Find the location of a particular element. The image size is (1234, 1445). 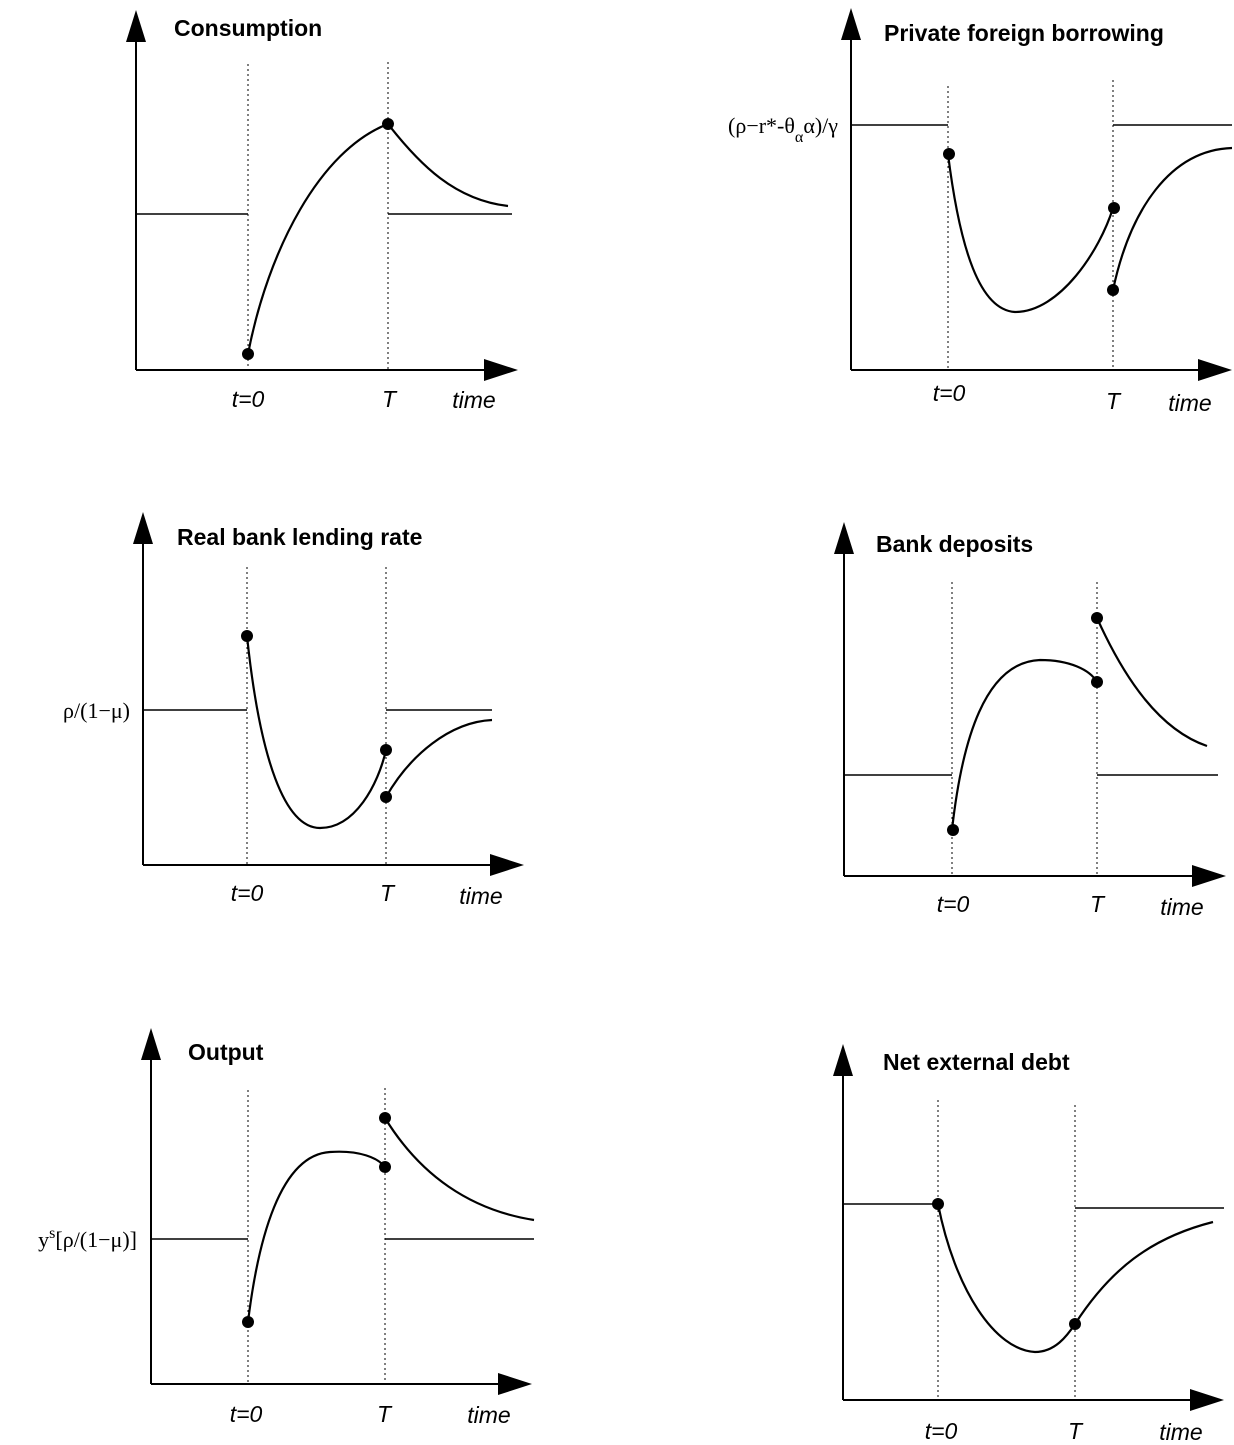

panel-consumption: Consumption t=0 T time is located at coordinates (322, 211).